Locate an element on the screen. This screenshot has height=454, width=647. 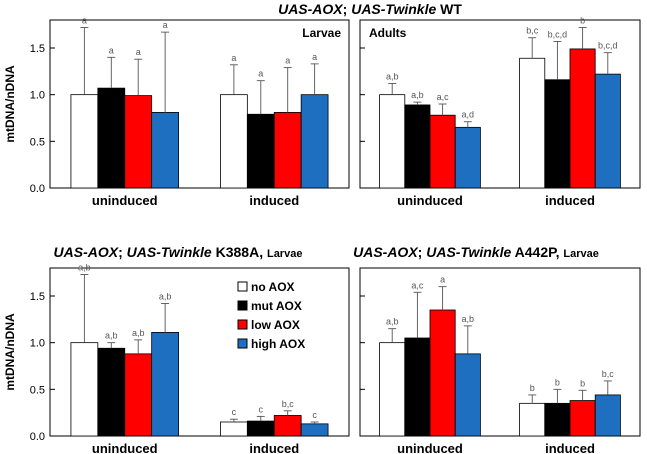
legend-label: mut AOX is located at coordinates (276, 306).